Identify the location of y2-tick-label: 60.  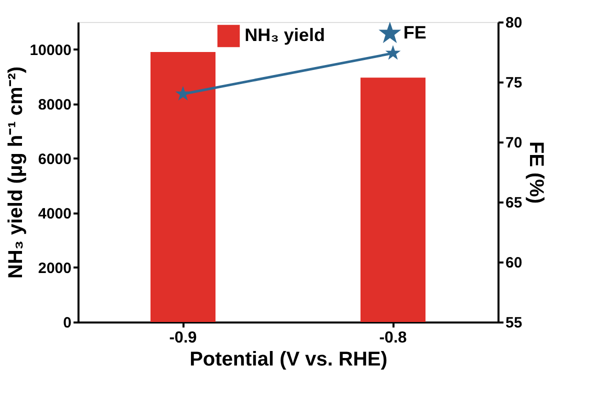
(514, 263).